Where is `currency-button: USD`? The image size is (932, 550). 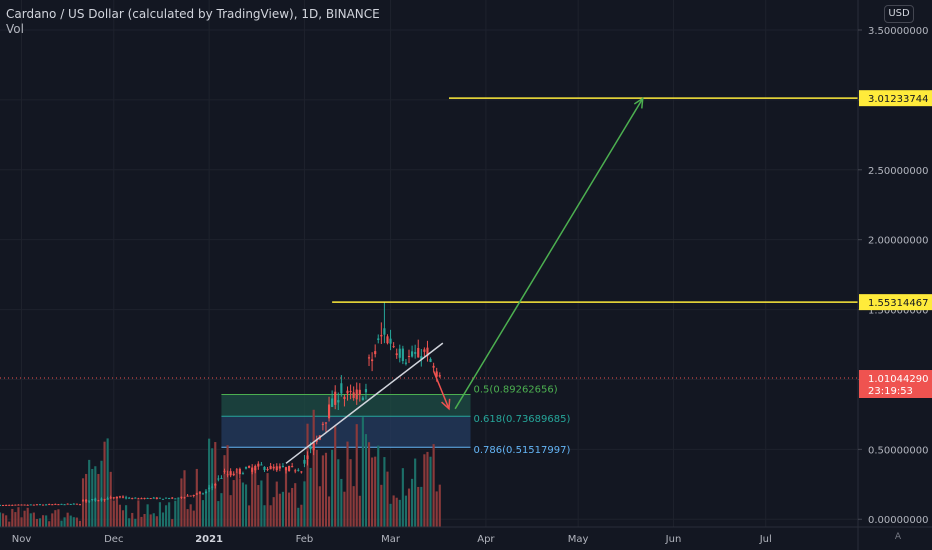 currency-button: USD is located at coordinates (899, 14).